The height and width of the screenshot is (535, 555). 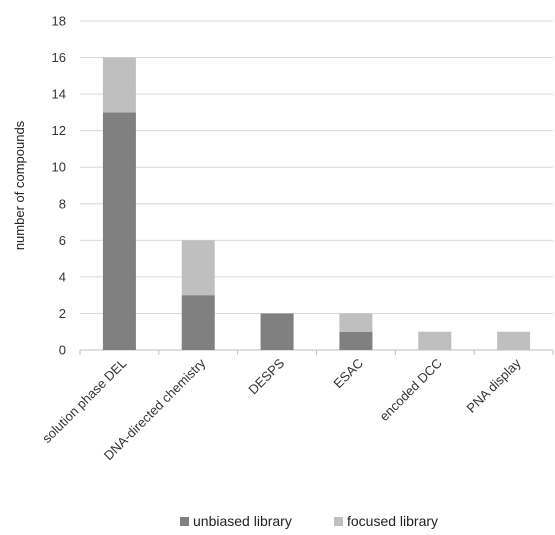 What do you see at coordinates (62, 276) in the screenshot?
I see `y-tick-label: 4` at bounding box center [62, 276].